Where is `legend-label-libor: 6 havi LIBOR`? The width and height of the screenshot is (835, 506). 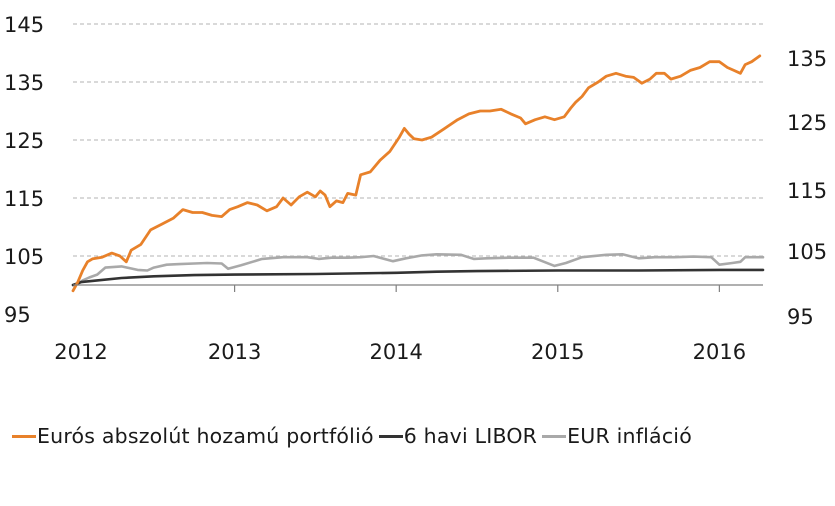 legend-label-libor: 6 havi LIBOR is located at coordinates (470, 436).